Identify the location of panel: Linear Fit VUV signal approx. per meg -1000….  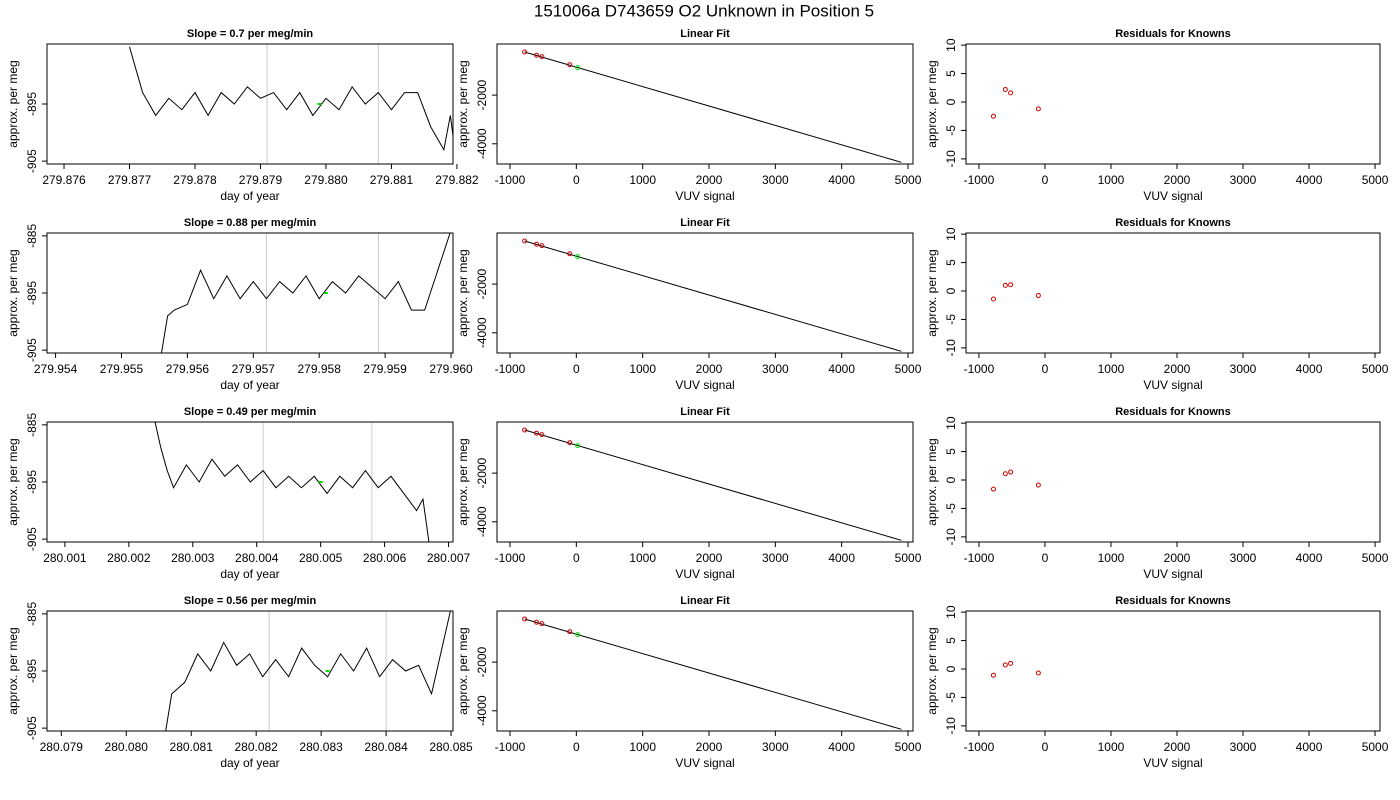
(689, 304).